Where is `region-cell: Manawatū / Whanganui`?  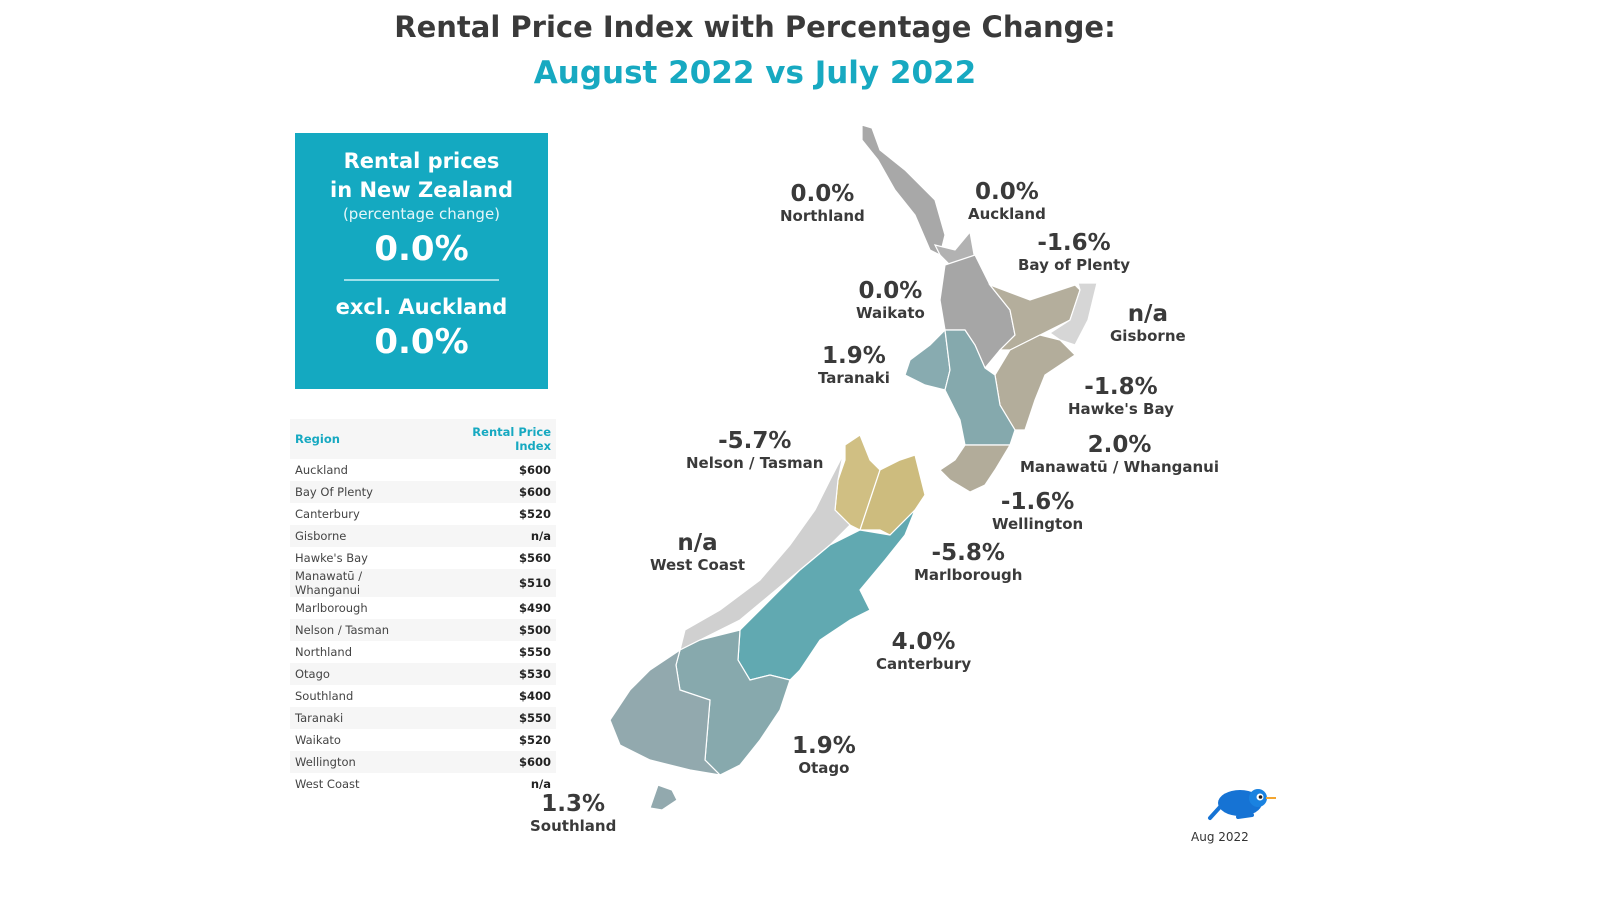 region-cell: Manawatū / Whanganui is located at coordinates (361, 583).